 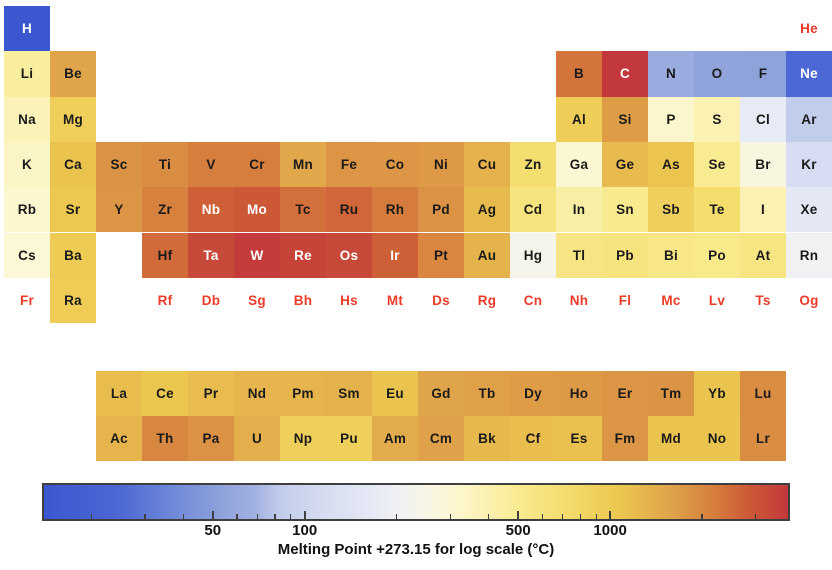 I want to click on element-cell-O: O, so click(x=717, y=74).